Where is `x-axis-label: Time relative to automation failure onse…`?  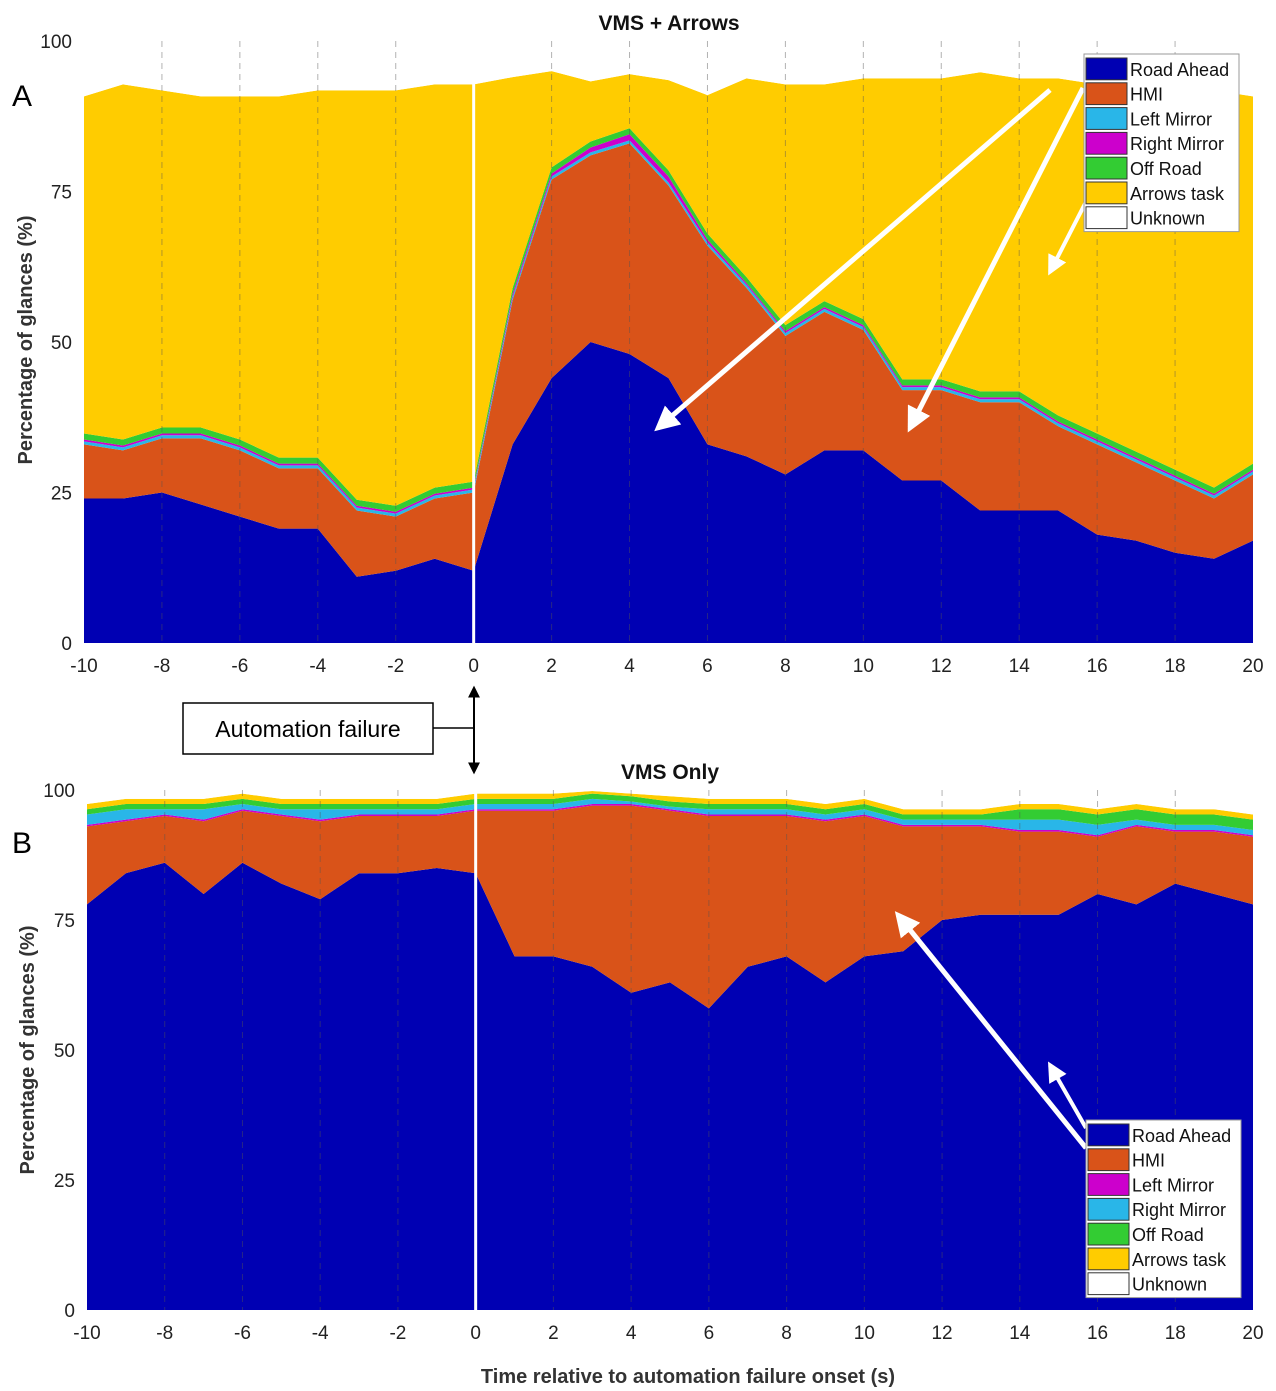
x-axis-label: Time relative to automation failure onse… is located at coordinates (688, 1377).